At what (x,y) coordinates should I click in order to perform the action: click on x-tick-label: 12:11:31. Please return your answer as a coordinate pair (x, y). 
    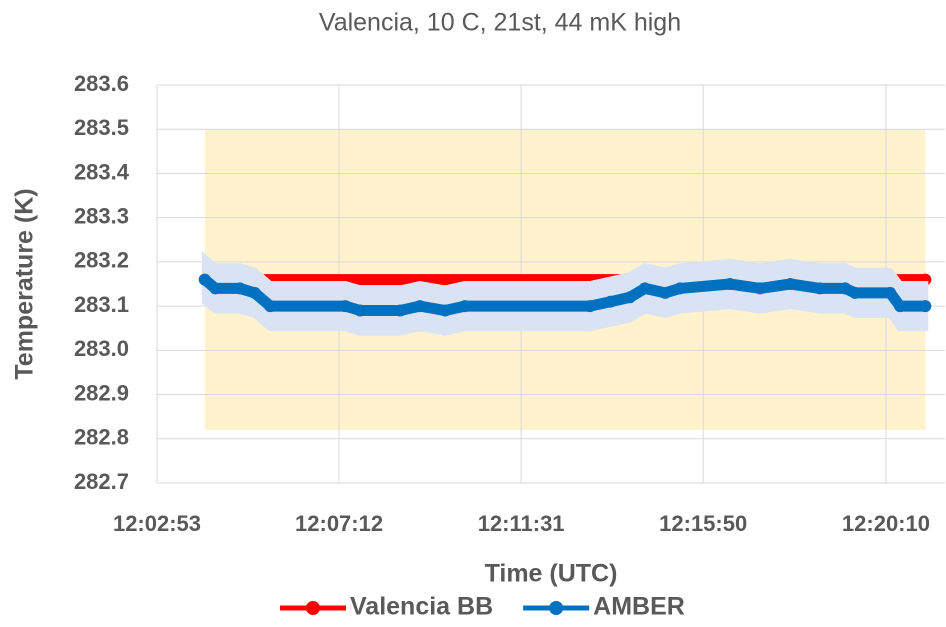
    Looking at the image, I should click on (521, 523).